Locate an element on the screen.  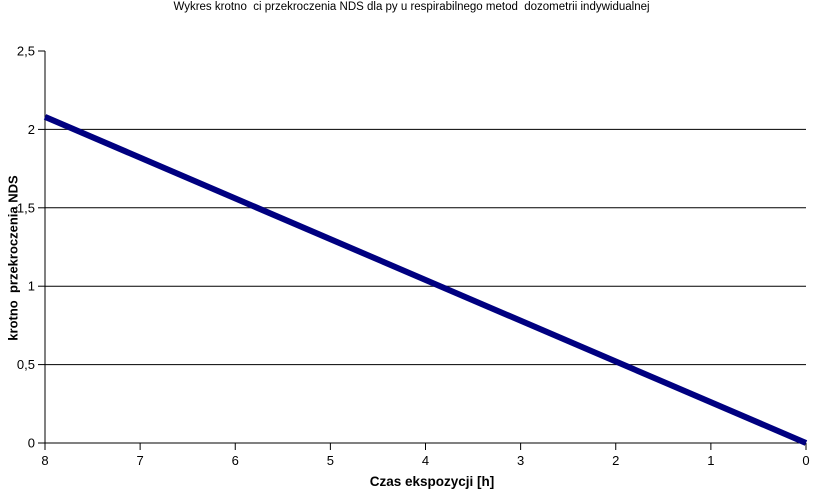
x-tick-label: 3 is located at coordinates (520, 460).